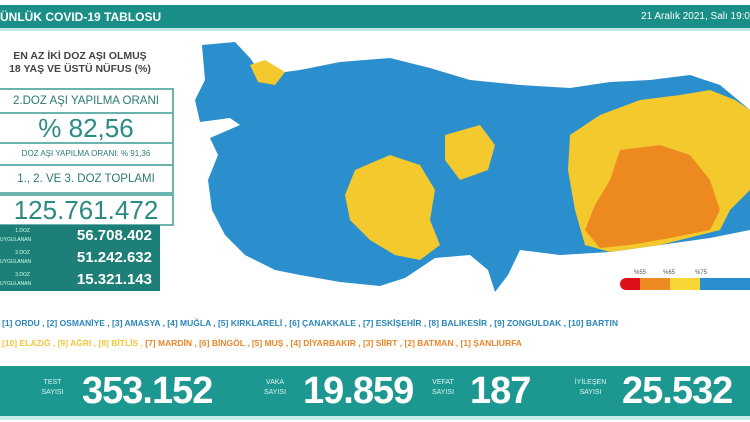  I want to click on second-dose-label: 2.DOZ AŞI YAPILMA ORANI, so click(87, 101).